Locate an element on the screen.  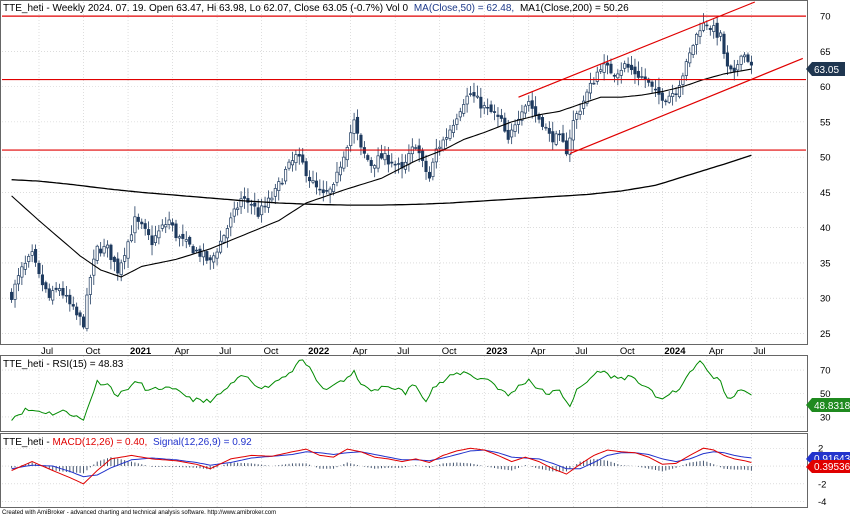
price-y-tick: 65 is located at coordinates (825, 52).